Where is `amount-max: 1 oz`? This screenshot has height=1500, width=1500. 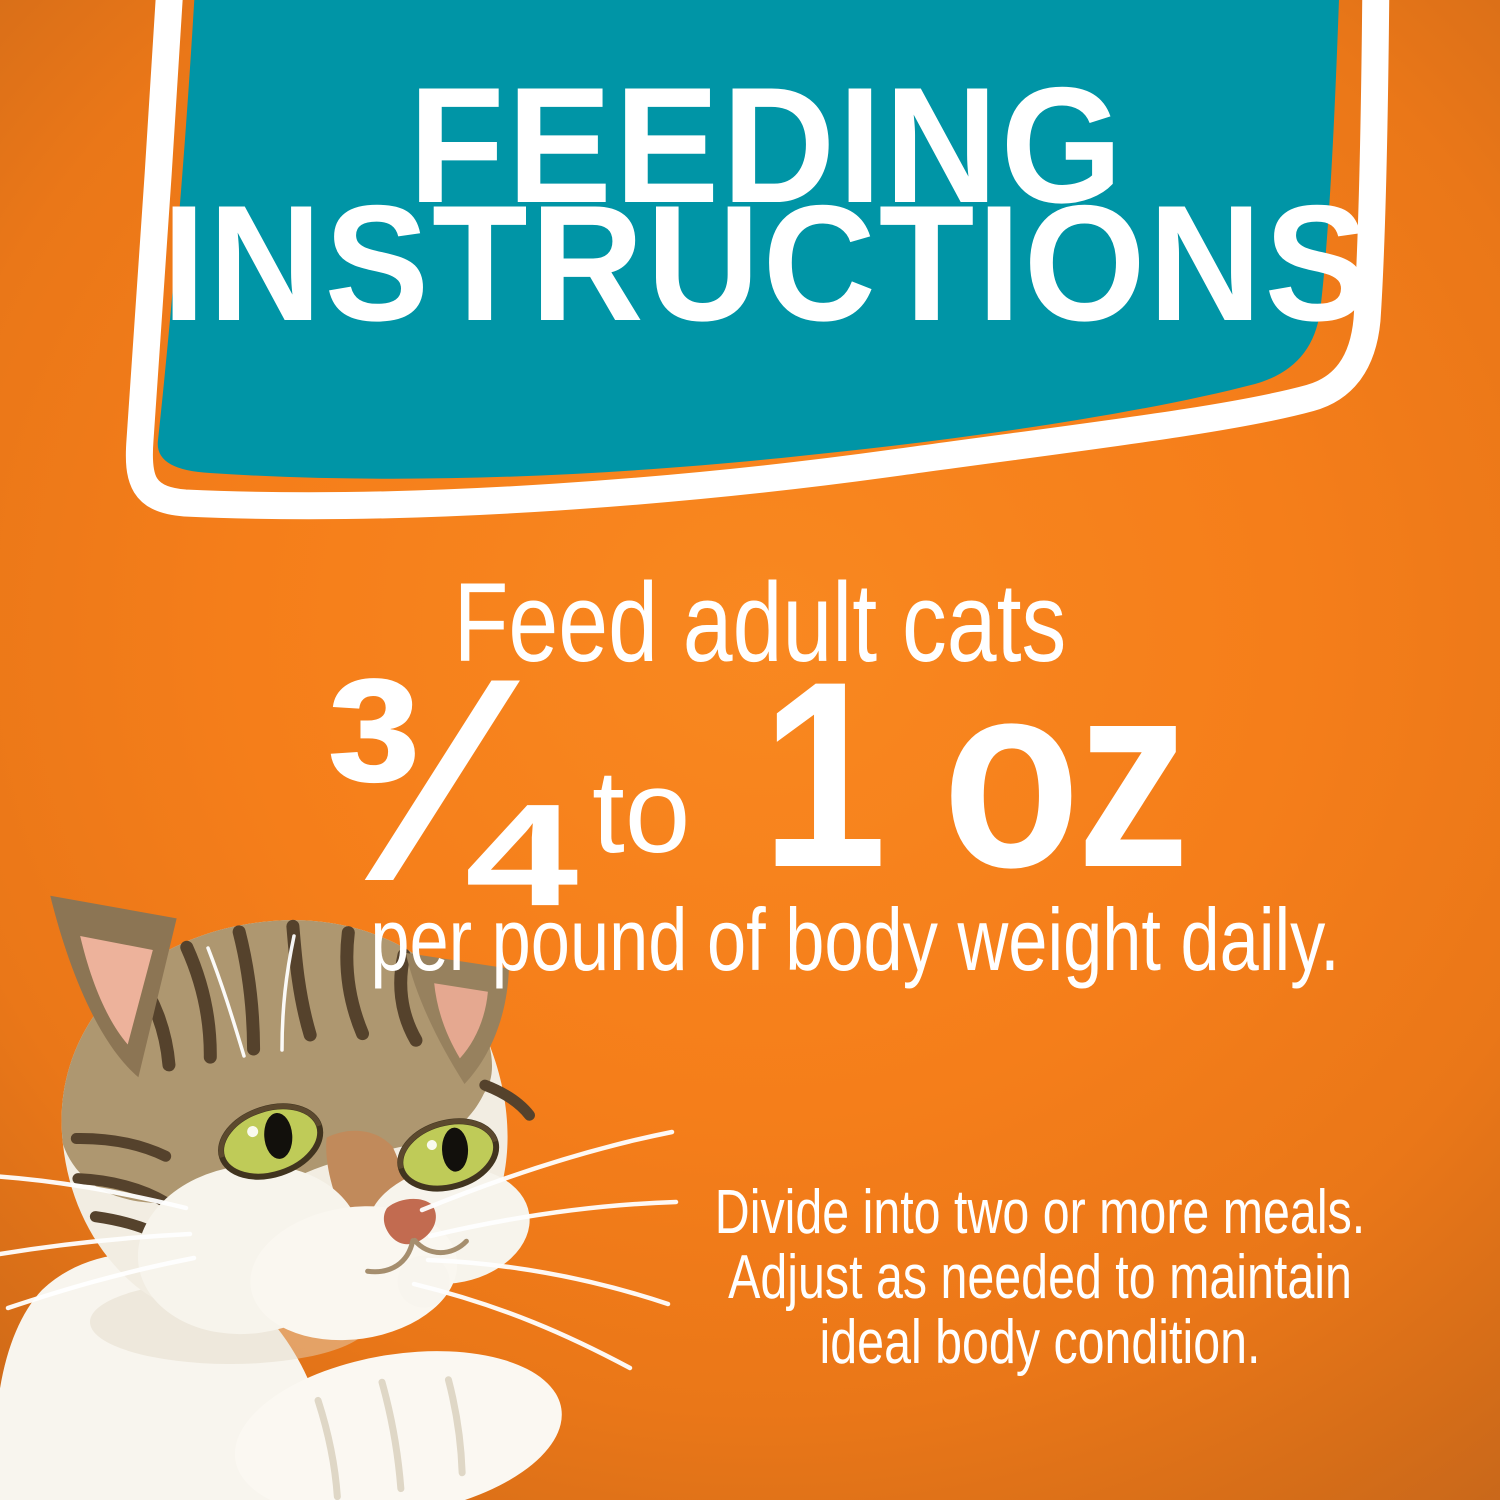 amount-max: 1 oz is located at coordinates (975, 775).